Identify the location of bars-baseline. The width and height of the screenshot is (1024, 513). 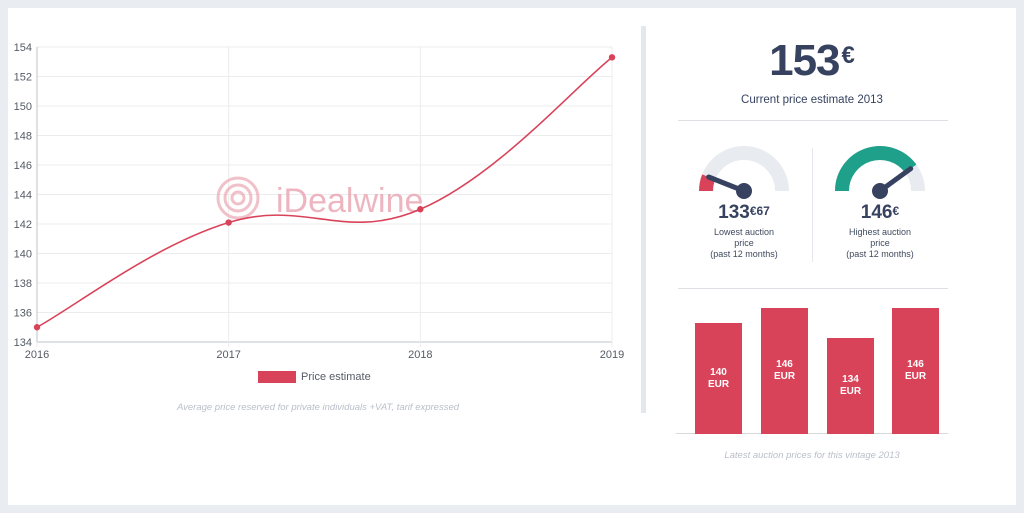
(812, 433).